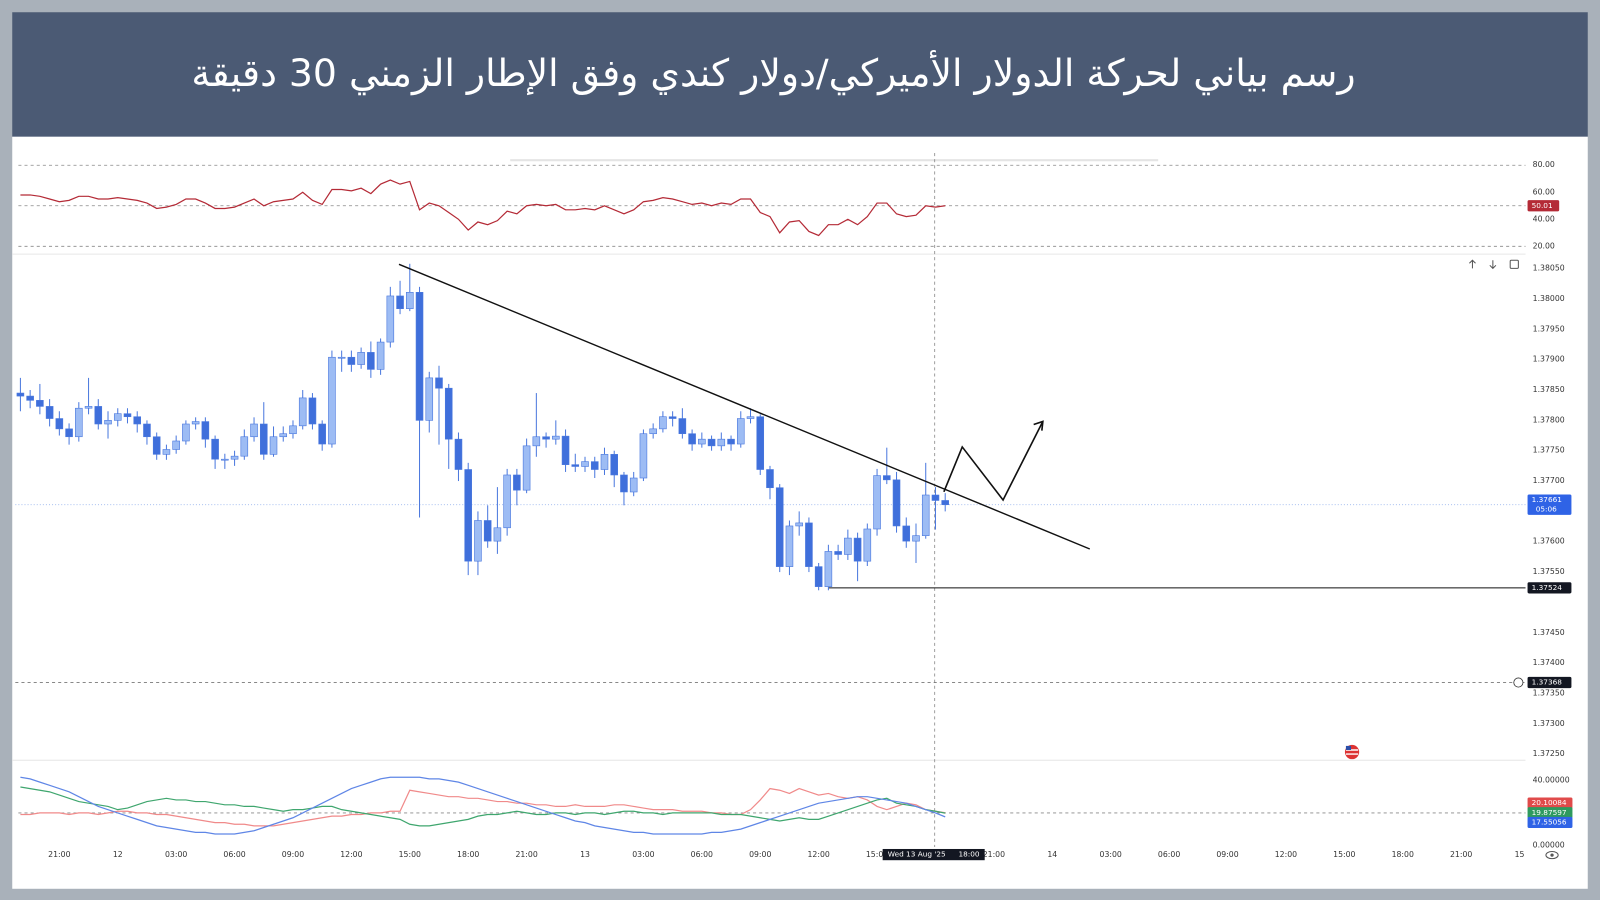  What do you see at coordinates (744, 406) in the screenshot?
I see `trendline` at bounding box center [744, 406].